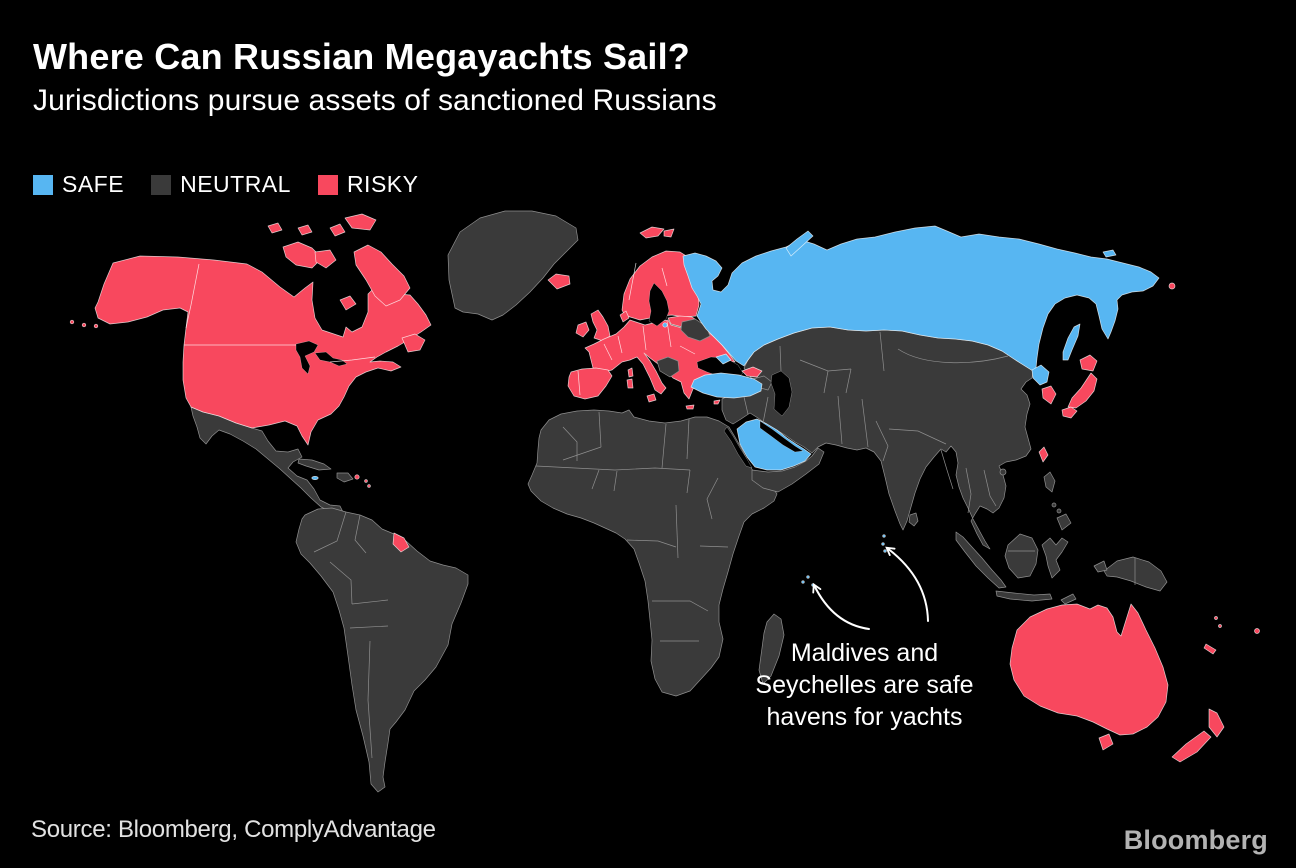  Describe the element at coordinates (1049, 395) in the screenshot. I see `region-south-korea` at that location.